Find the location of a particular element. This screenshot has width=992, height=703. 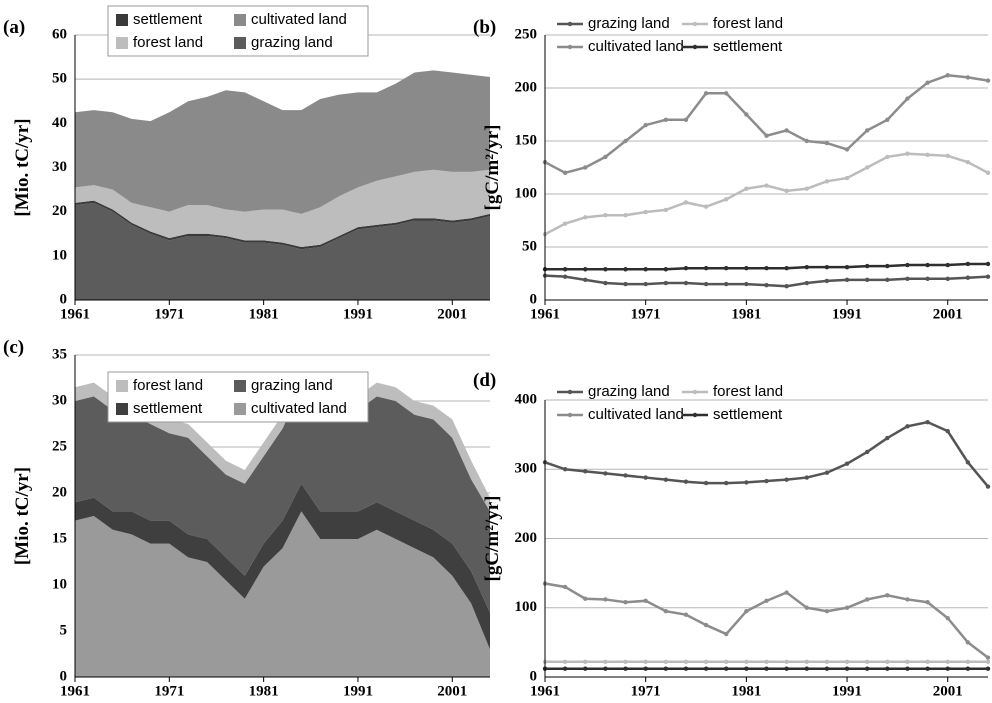

y-tick-label: 0 is located at coordinates (534, 299).